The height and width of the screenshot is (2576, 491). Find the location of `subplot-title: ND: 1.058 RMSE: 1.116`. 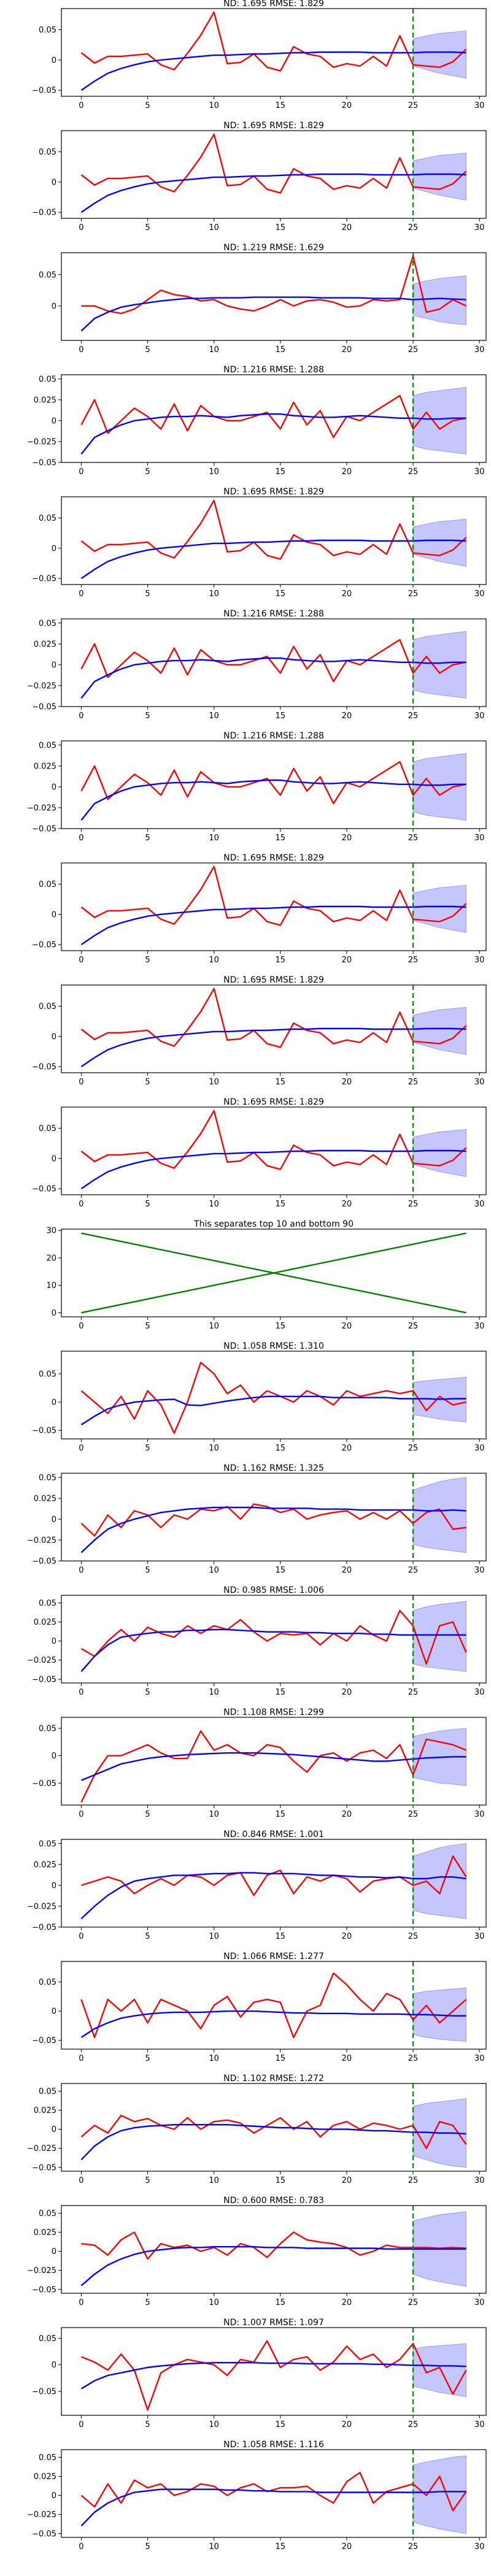

subplot-title: ND: 1.058 RMSE: 1.116 is located at coordinates (274, 2445).